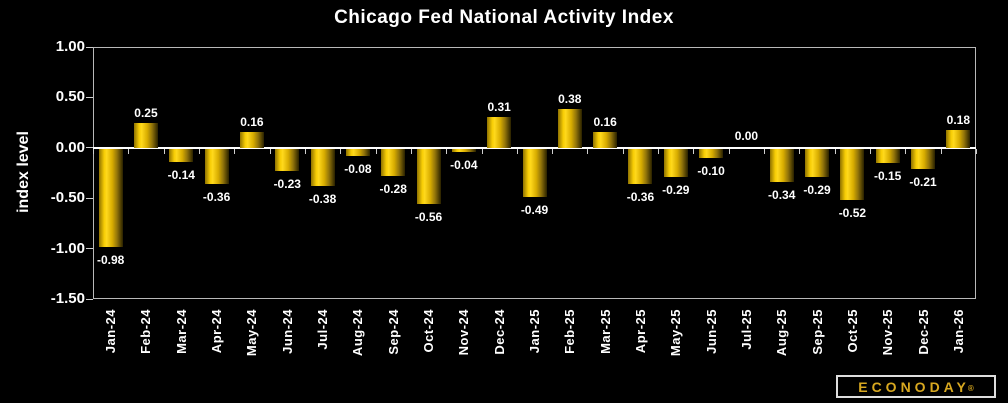 Image resolution: width=1008 pixels, height=403 pixels. I want to click on x-axis-label: Dec-24, so click(499, 332).